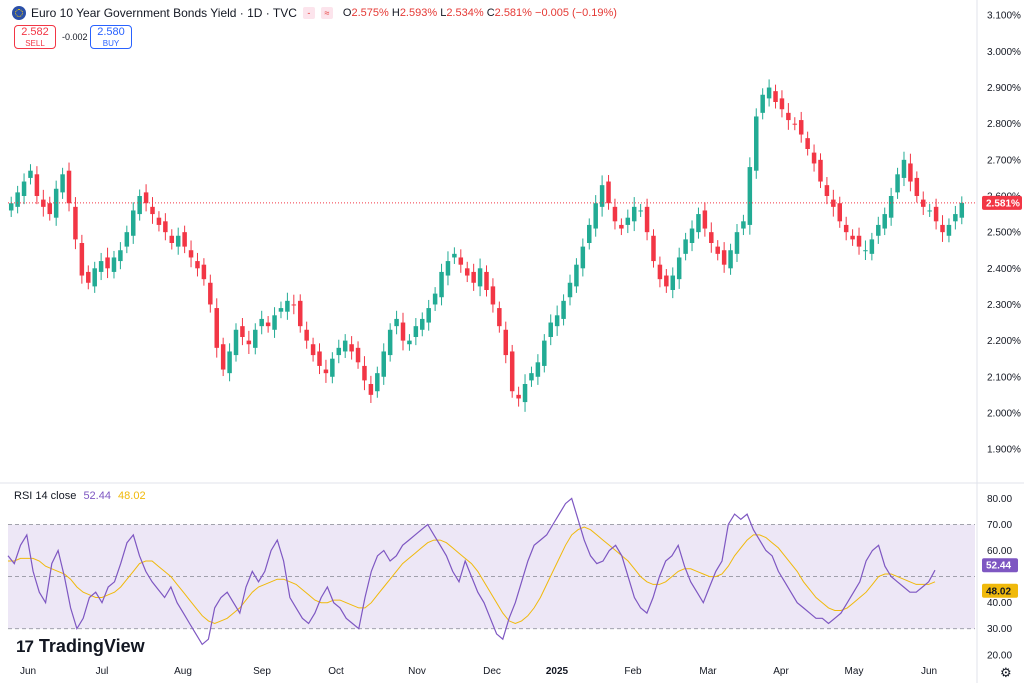  I want to click on hide-indicators-icon: -, so click(308, 13).